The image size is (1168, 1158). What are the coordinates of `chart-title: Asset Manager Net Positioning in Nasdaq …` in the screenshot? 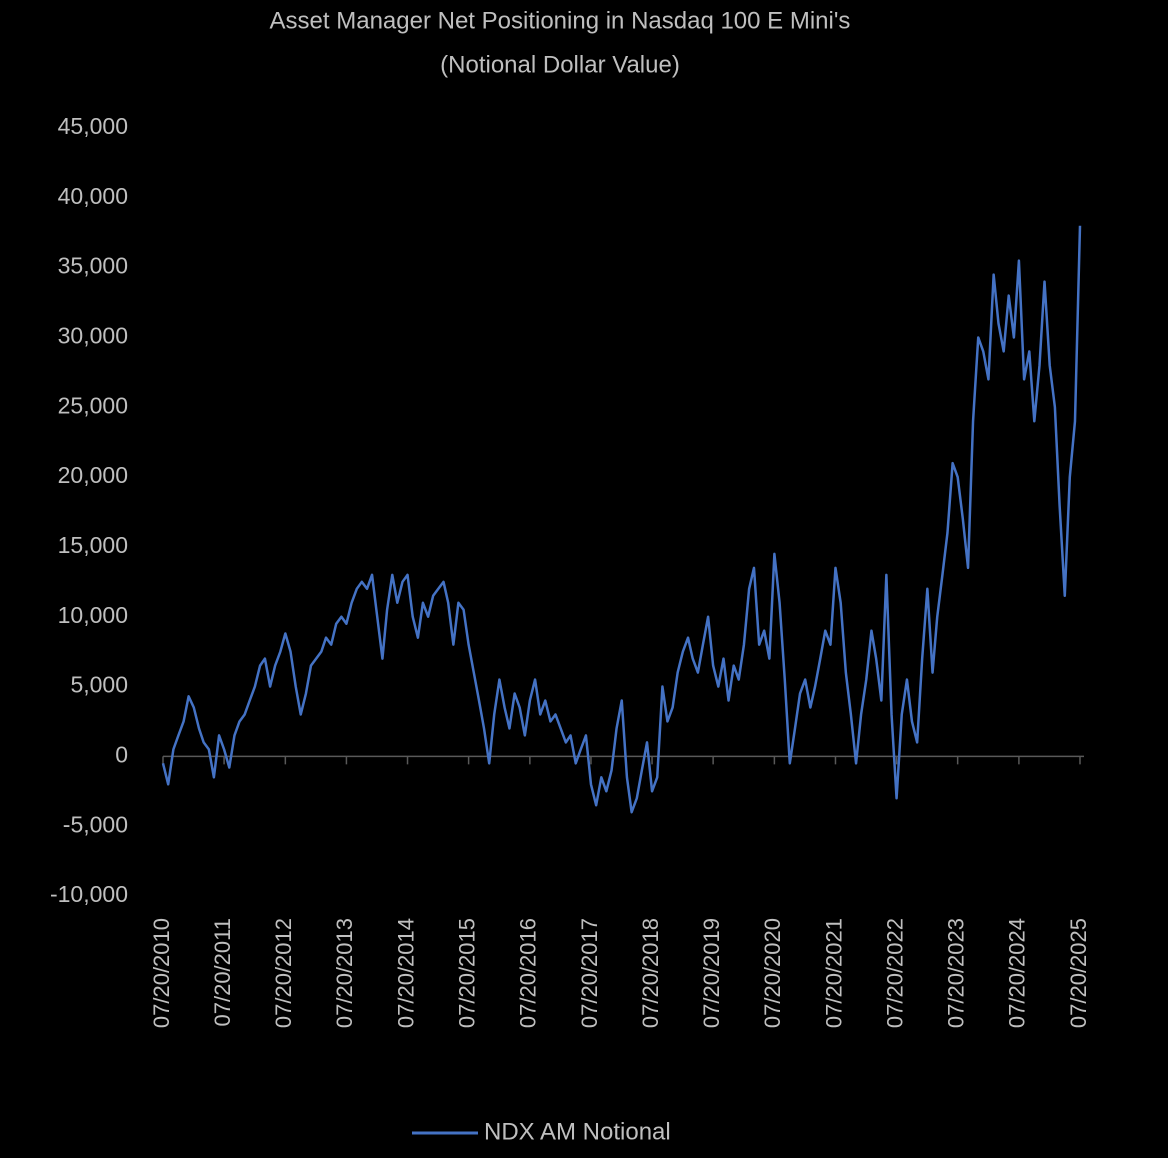 It's located at (560, 20).